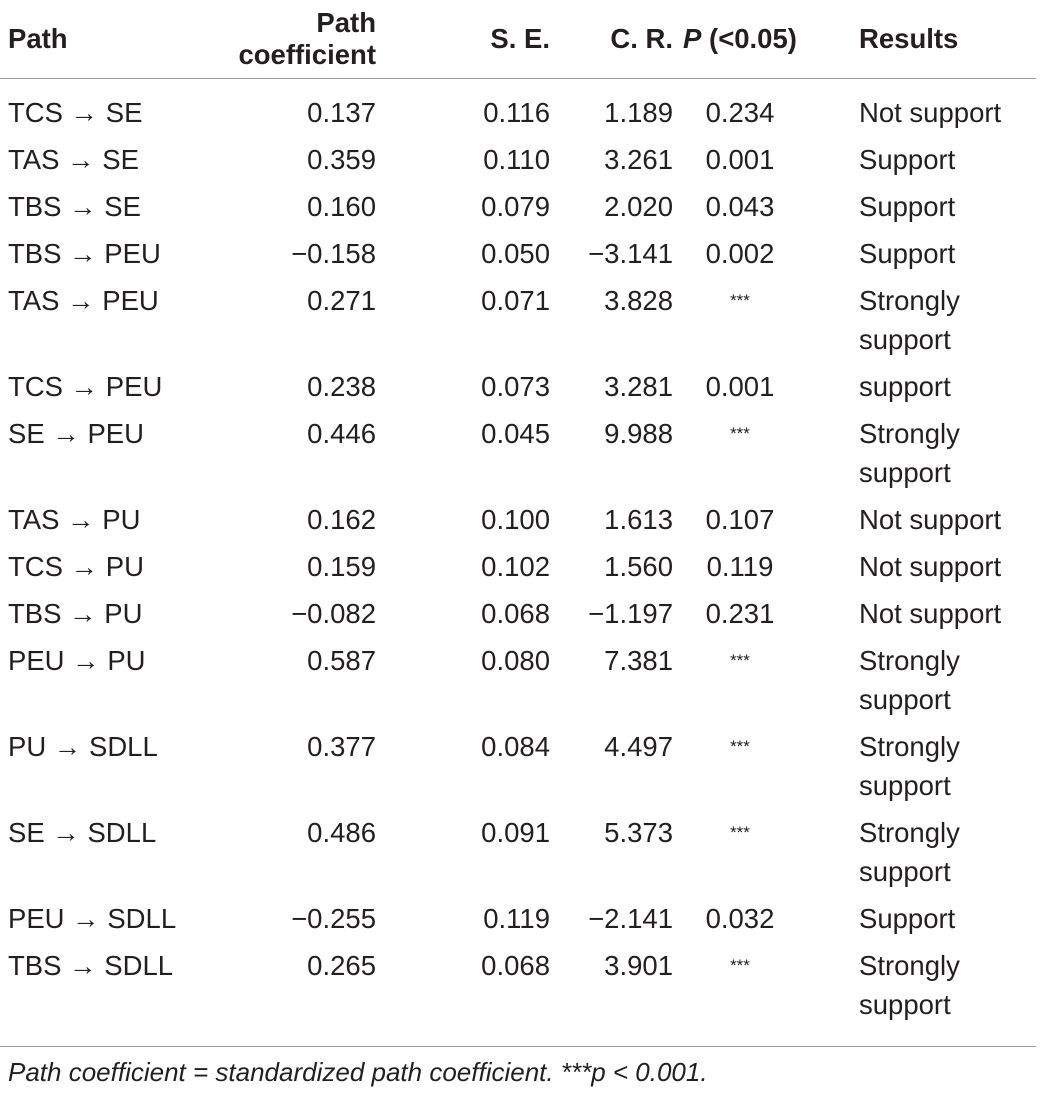  Describe the element at coordinates (740, 253) in the screenshot. I see `cell-p-value: 0.002` at that location.